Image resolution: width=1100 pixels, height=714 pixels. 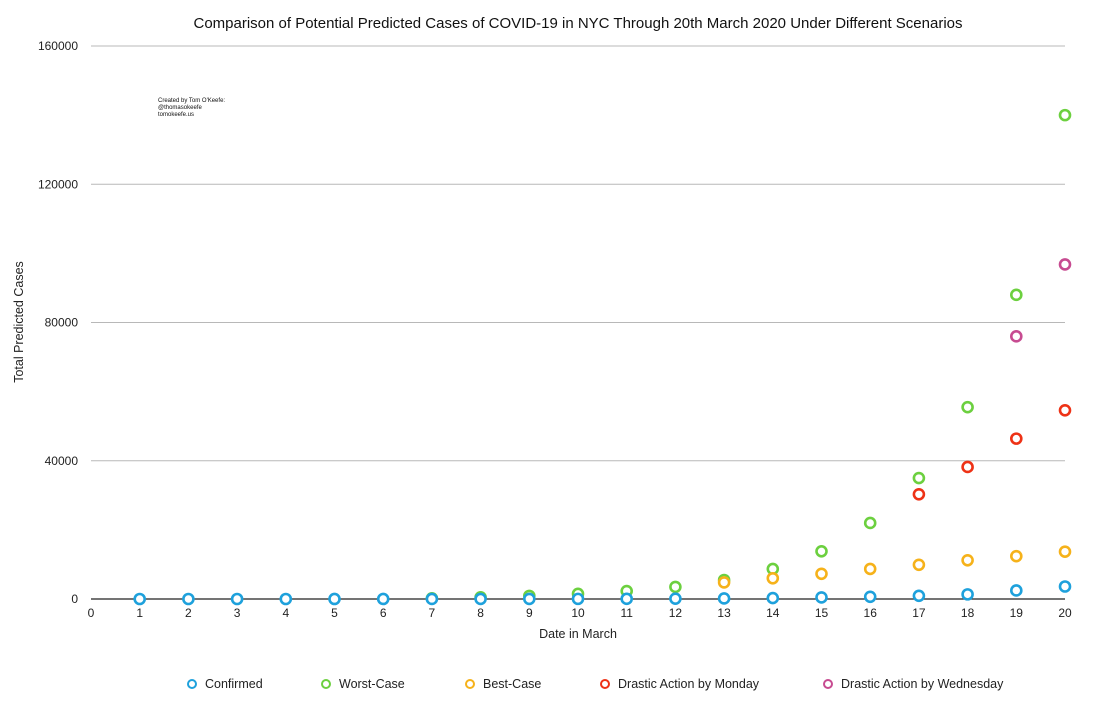 I want to click on x-axis-label: Date in March, so click(x=578, y=634).